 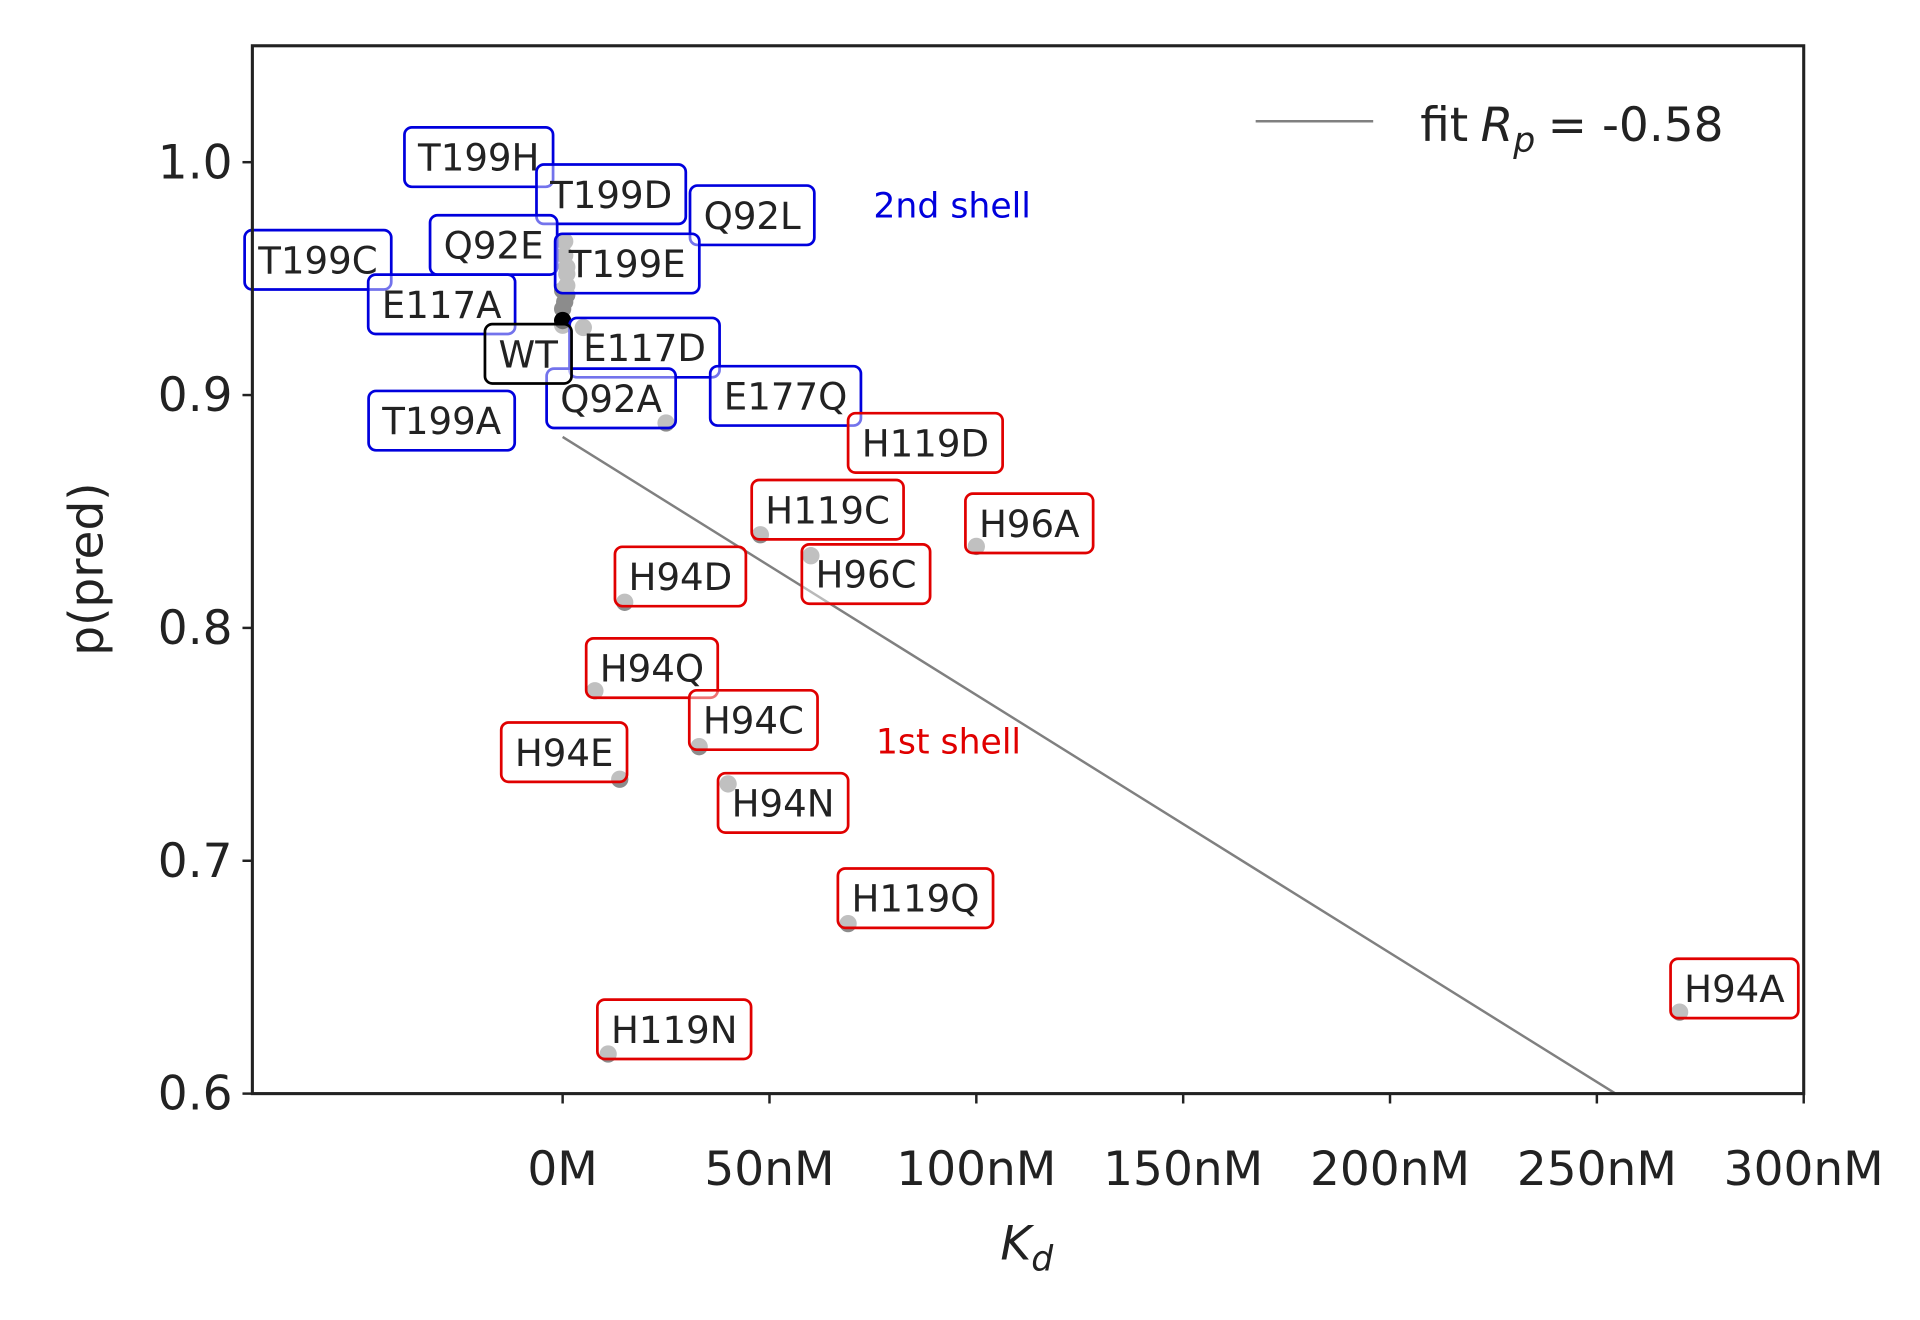 I want to click on point-label: H96C, so click(x=866, y=574).